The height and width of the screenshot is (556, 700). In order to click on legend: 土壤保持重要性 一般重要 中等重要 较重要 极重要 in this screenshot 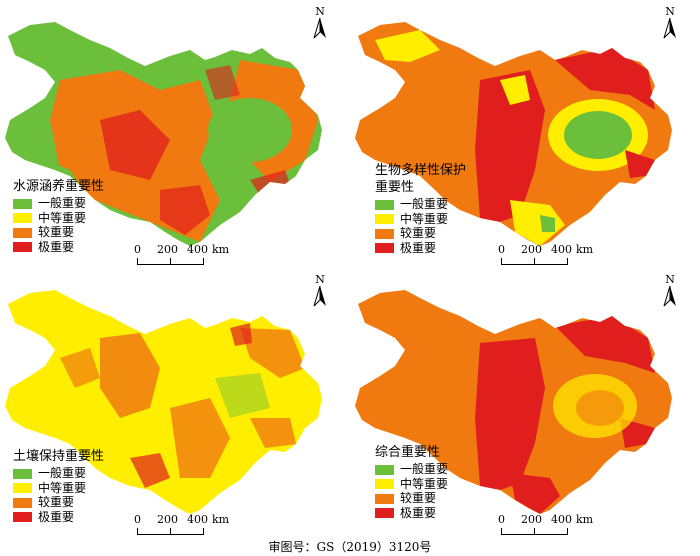, I will do `click(58, 486)`.